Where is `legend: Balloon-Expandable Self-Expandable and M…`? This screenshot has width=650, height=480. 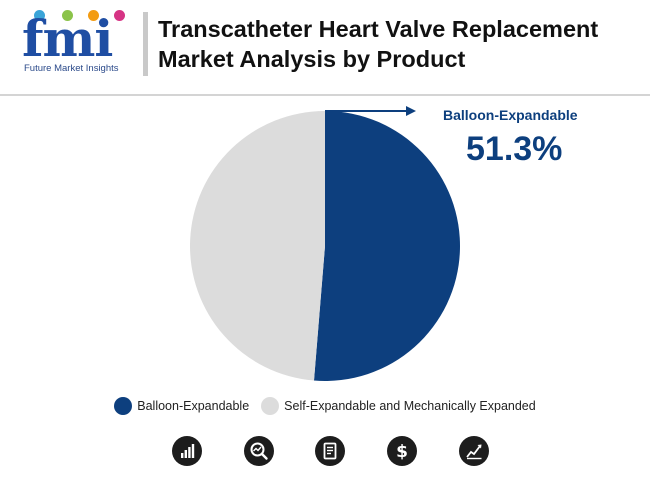 legend: Balloon-Expandable Self-Expandable and M… is located at coordinates (325, 406).